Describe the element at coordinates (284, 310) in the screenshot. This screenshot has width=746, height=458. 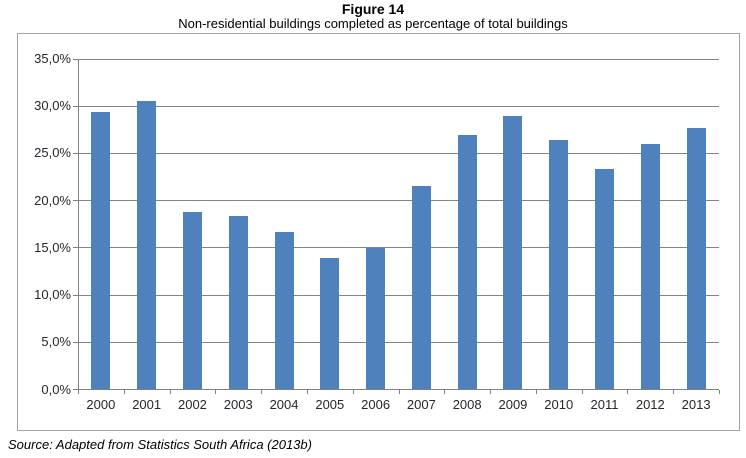
I see `bar-2004` at that location.